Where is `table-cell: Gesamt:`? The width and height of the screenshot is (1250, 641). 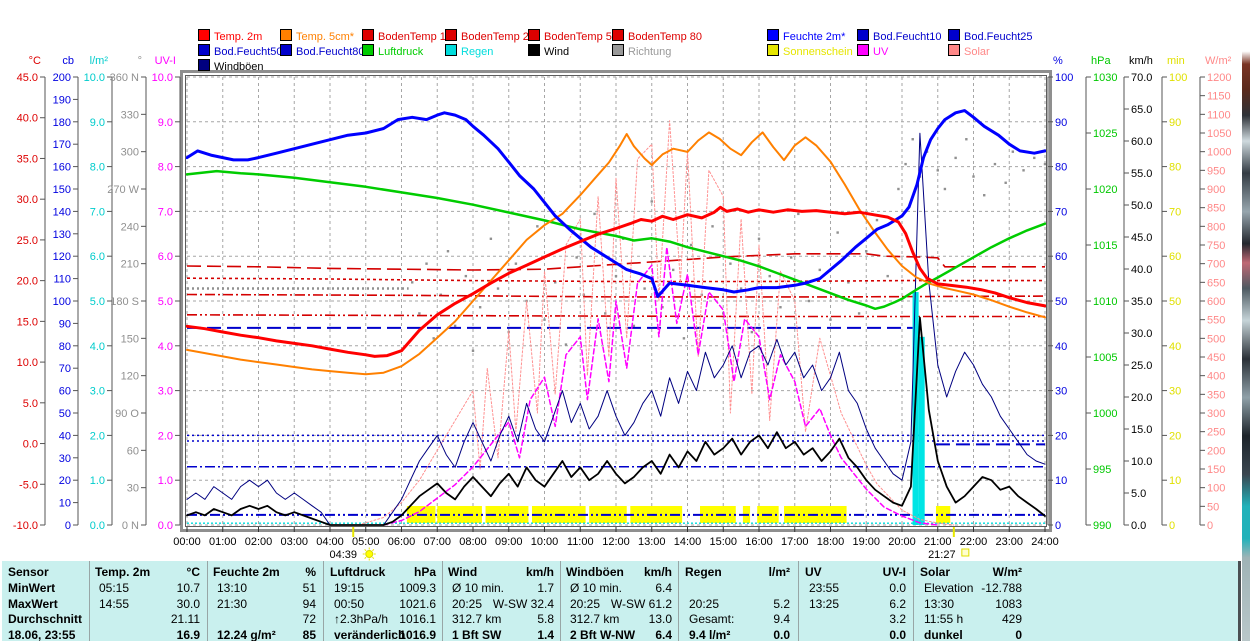 table-cell: Gesamt: is located at coordinates (712, 619).